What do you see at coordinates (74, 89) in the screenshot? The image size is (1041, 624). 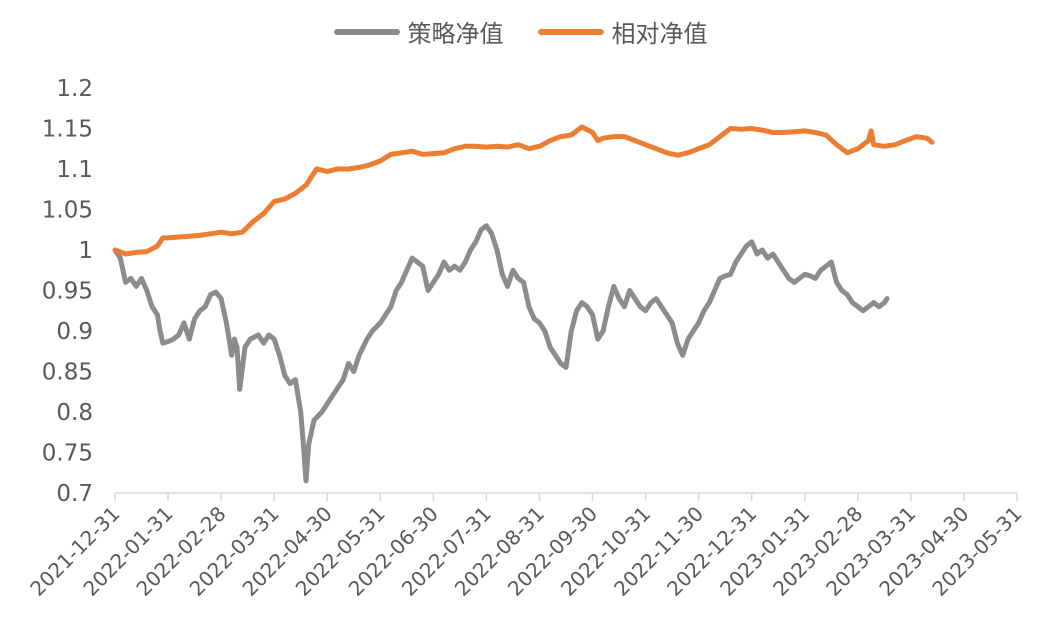 I see `y-tick-label: 1.2` at bounding box center [74, 89].